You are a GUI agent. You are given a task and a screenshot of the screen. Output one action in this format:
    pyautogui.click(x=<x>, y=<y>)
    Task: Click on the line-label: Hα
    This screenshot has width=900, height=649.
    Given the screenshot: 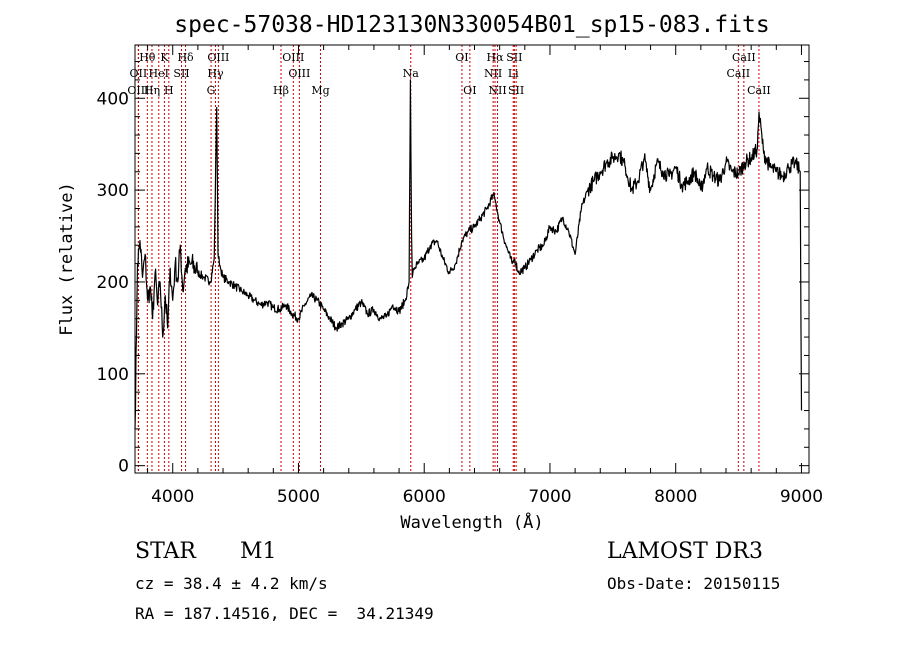 What is the action you would take?
    pyautogui.click(x=495, y=57)
    